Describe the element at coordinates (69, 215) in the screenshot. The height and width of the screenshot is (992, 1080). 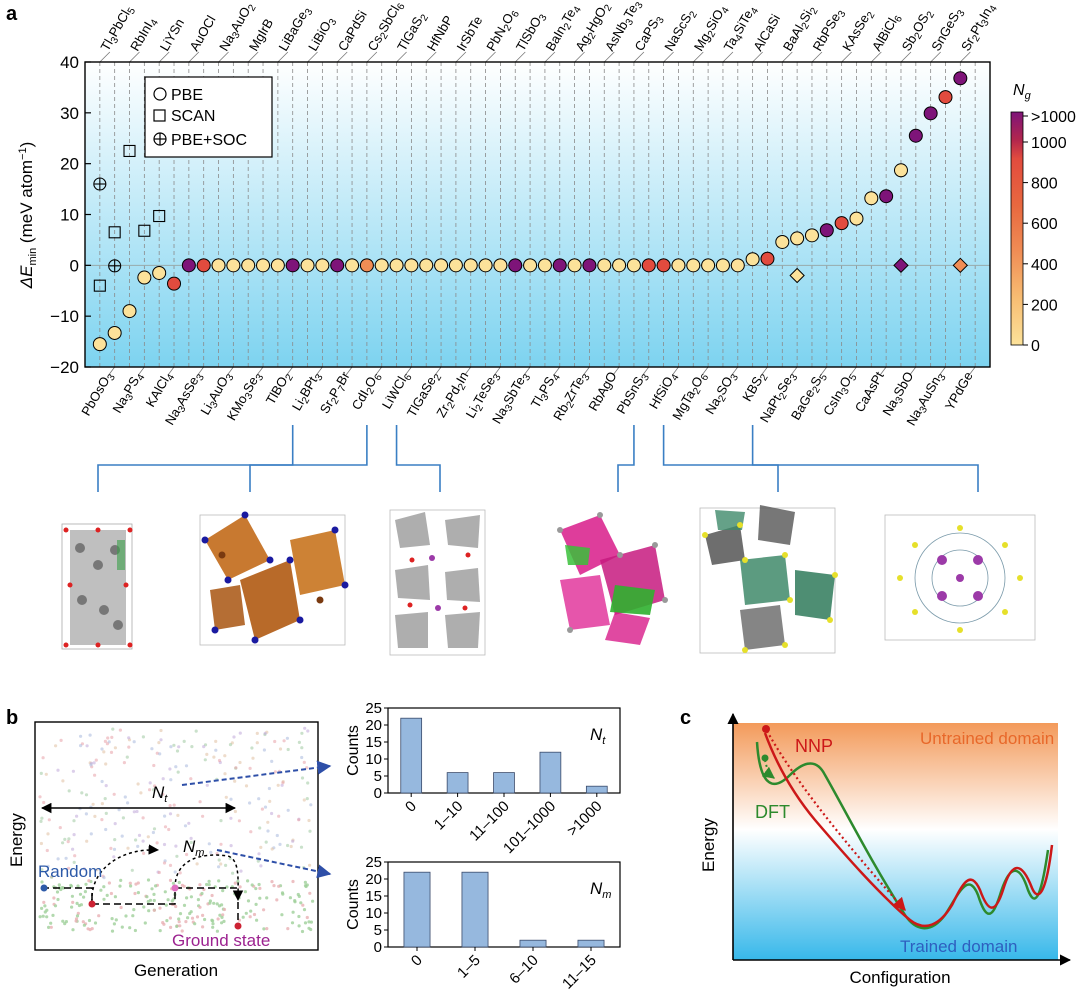
I see `y-tick-label: 10` at that location.